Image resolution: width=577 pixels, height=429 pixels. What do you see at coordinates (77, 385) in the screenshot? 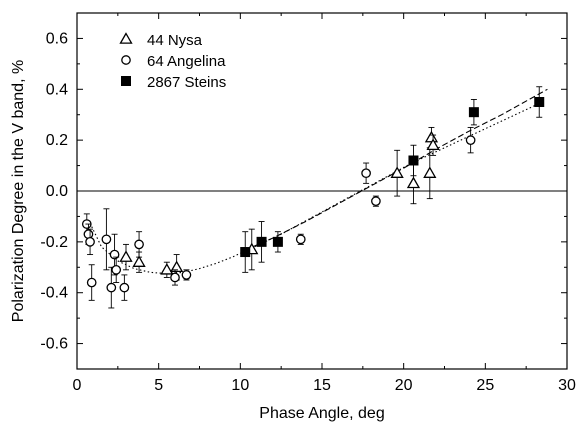
I see `x-tick-label: 0` at bounding box center [77, 385].